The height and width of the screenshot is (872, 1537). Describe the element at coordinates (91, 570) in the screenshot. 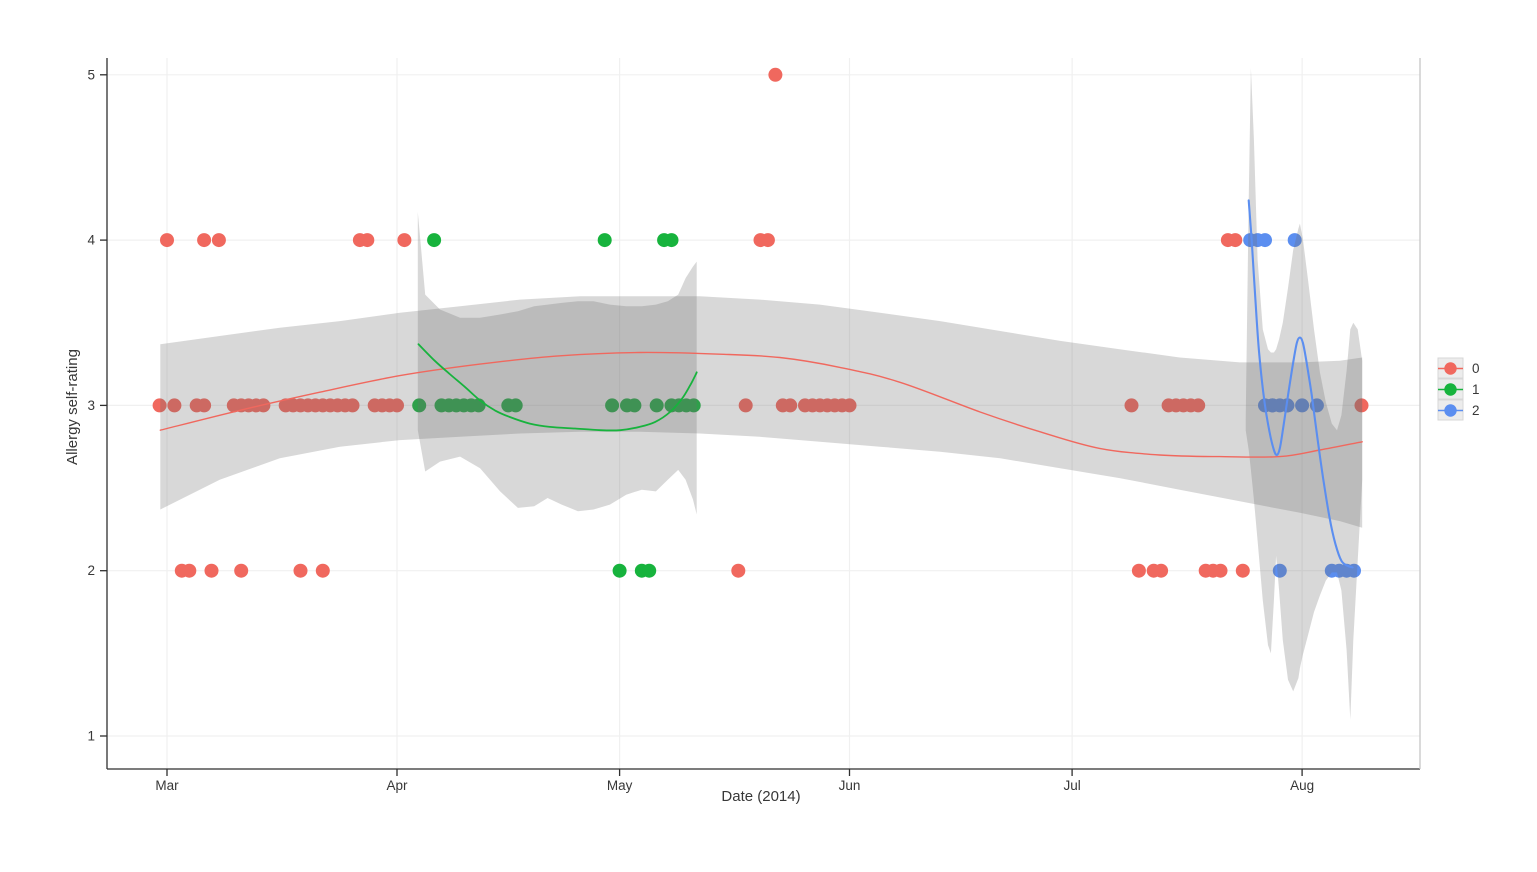

I see `y-tick-label: 2` at that location.